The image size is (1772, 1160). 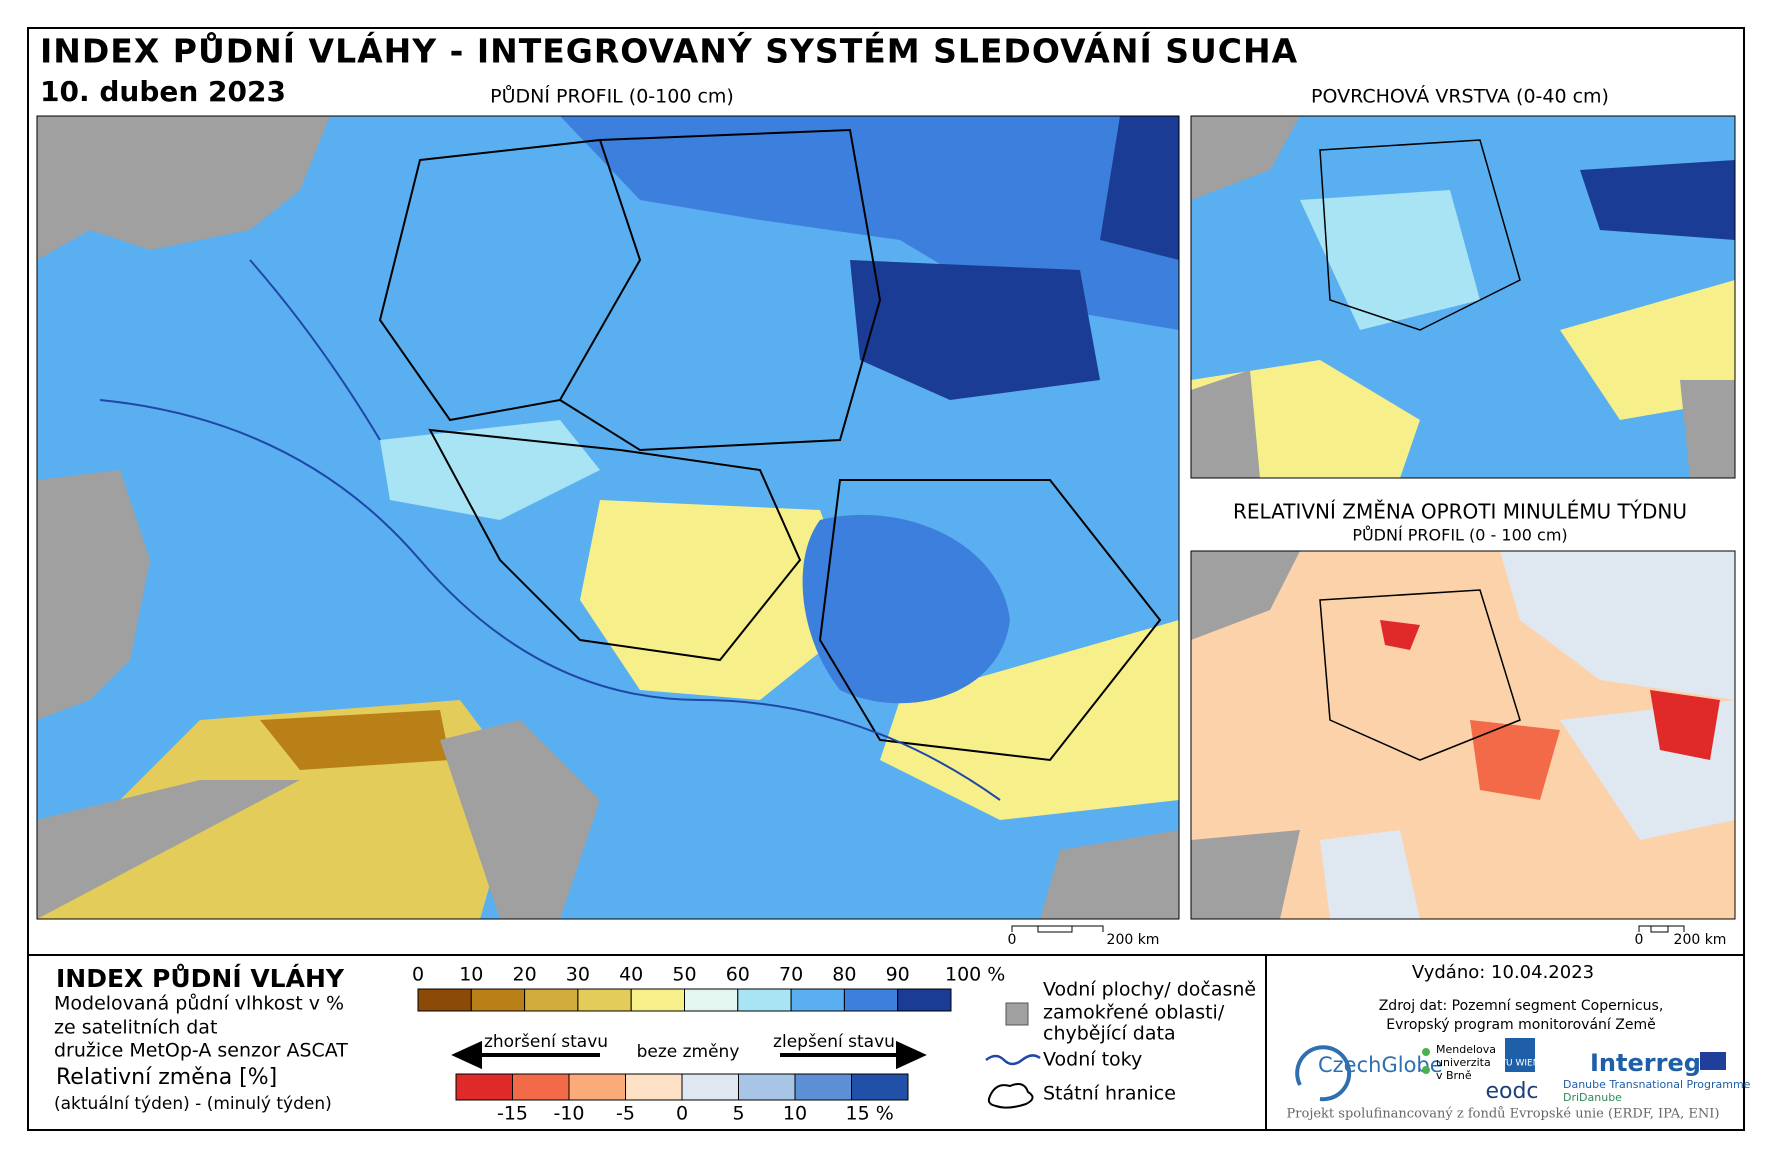 What do you see at coordinates (1521, 1006) in the screenshot?
I see `source: Zdroj dat: Pozemní segment Copernicus,` at bounding box center [1521, 1006].